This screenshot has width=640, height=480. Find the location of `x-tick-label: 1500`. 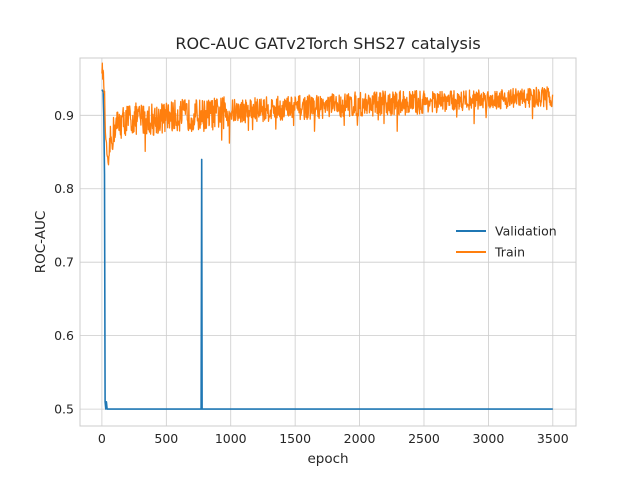

x-tick-label: 1500 is located at coordinates (295, 438).